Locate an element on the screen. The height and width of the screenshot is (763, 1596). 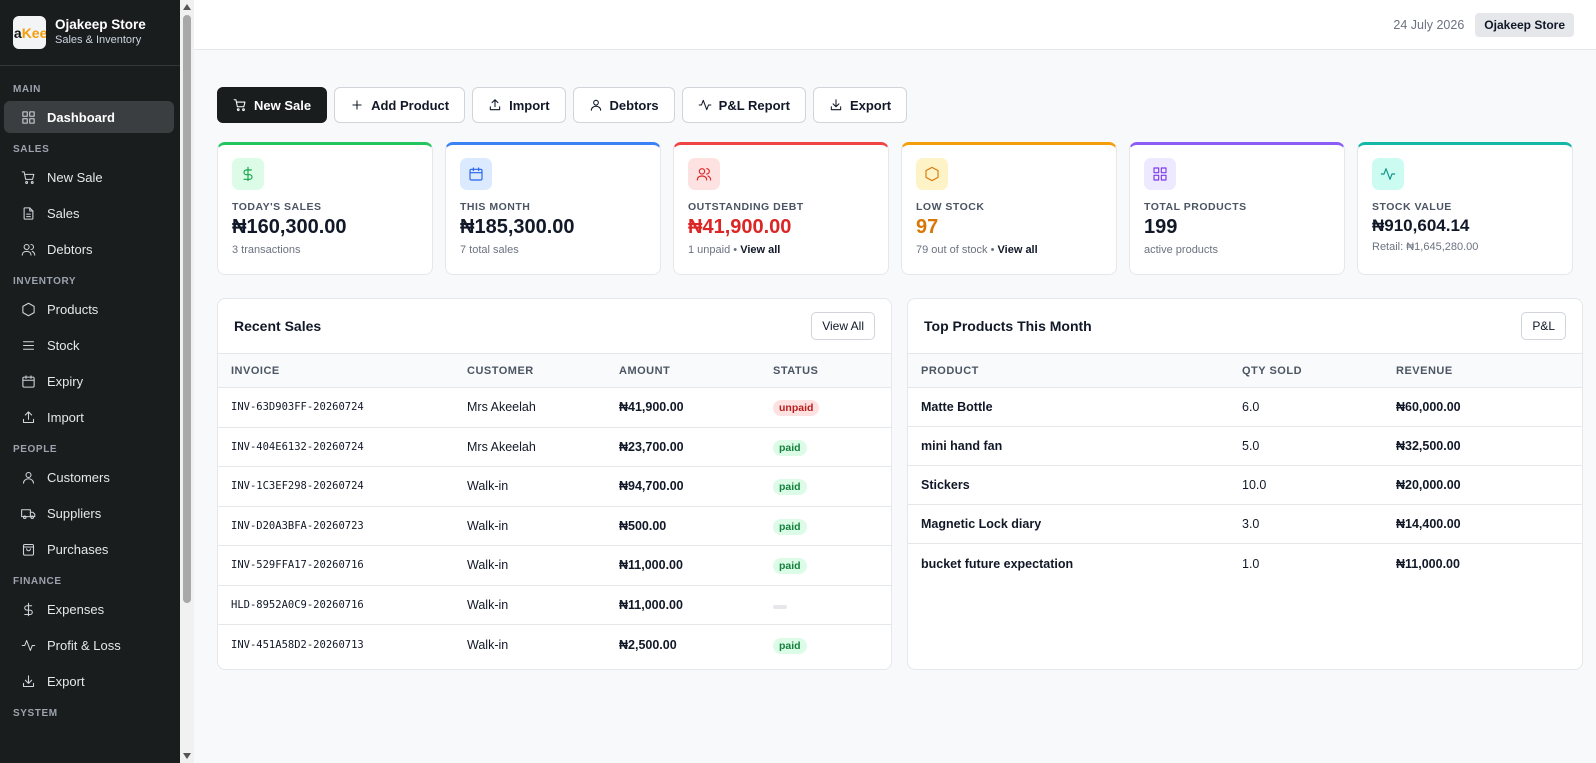
scroll-thumb is located at coordinates (187, 309).